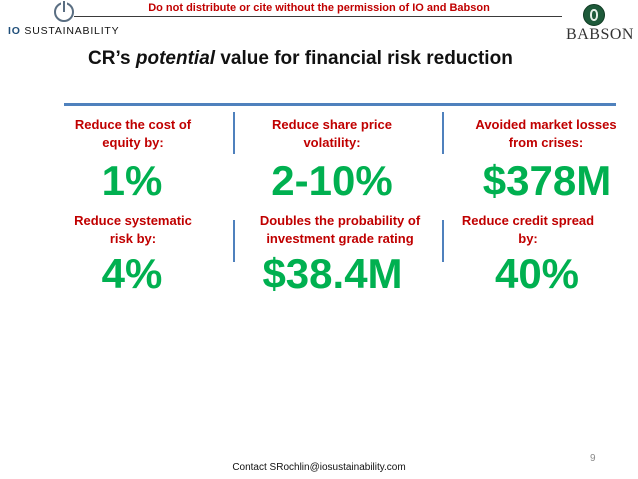 The width and height of the screenshot is (638, 479). What do you see at coordinates (546, 133) in the screenshot?
I see `metric-label-avoided-market-losses: Avoided market losses from crises:` at bounding box center [546, 133].